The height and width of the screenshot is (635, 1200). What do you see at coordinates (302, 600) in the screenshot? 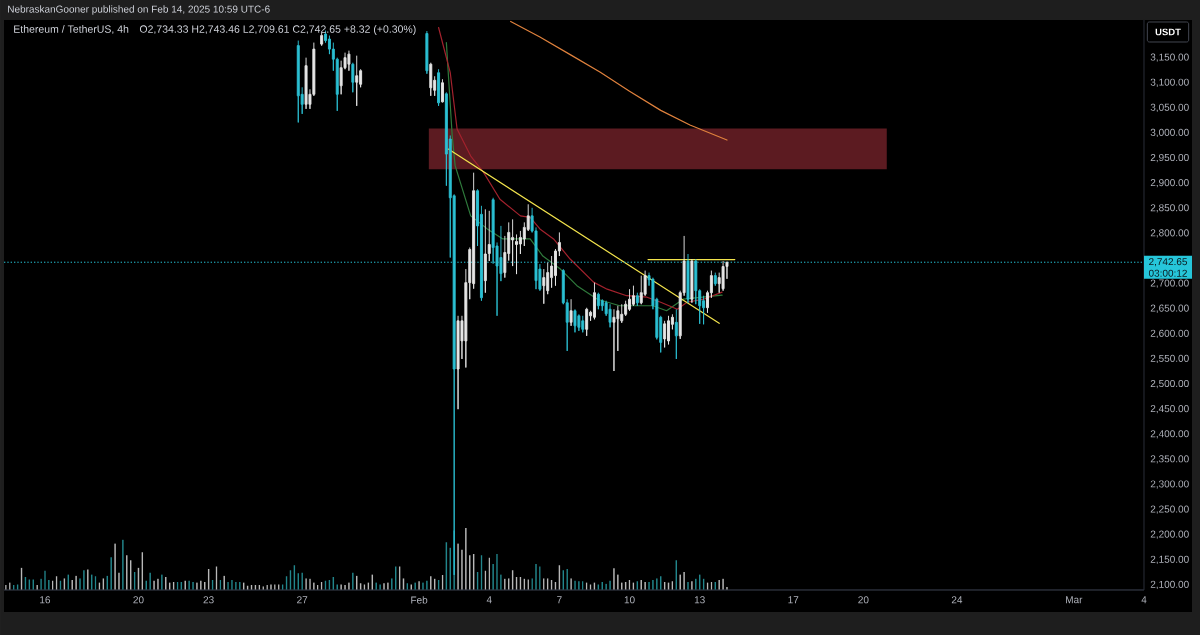
I see `x-tick-label: 27` at bounding box center [302, 600].